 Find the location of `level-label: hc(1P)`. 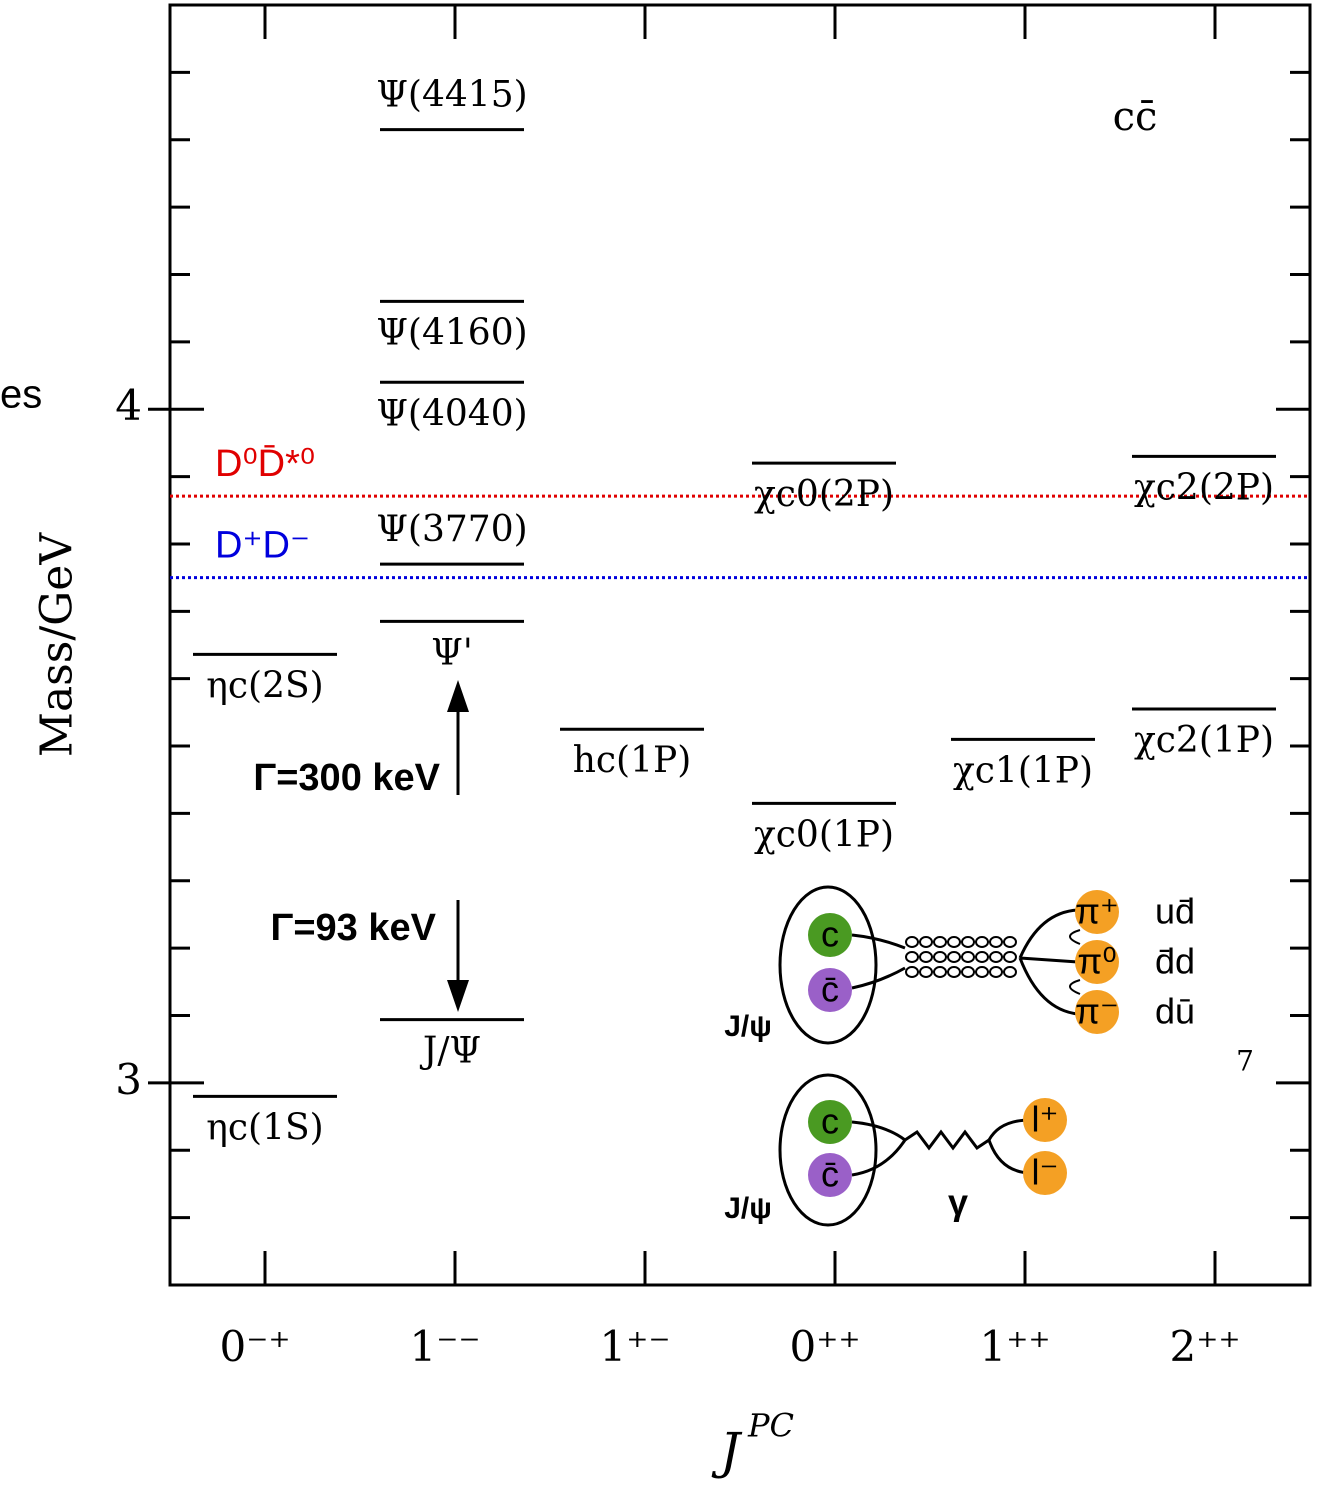

level-label: hc(1P) is located at coordinates (632, 760).